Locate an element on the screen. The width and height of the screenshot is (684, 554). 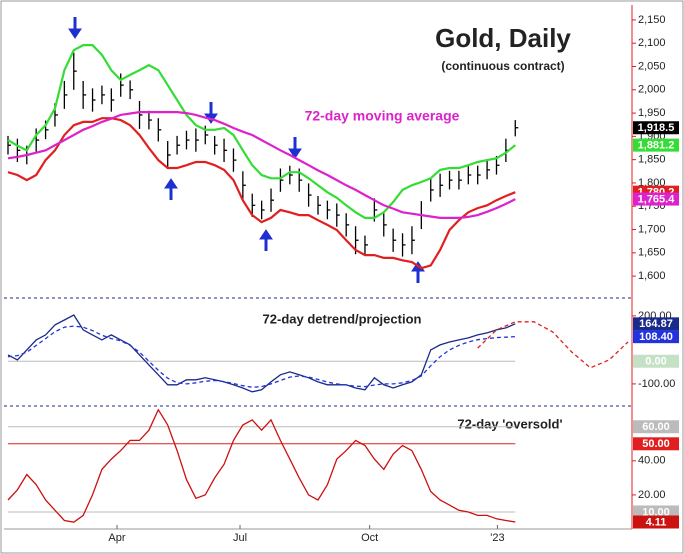
y-tick-label: 2,050 is located at coordinates (652, 66).